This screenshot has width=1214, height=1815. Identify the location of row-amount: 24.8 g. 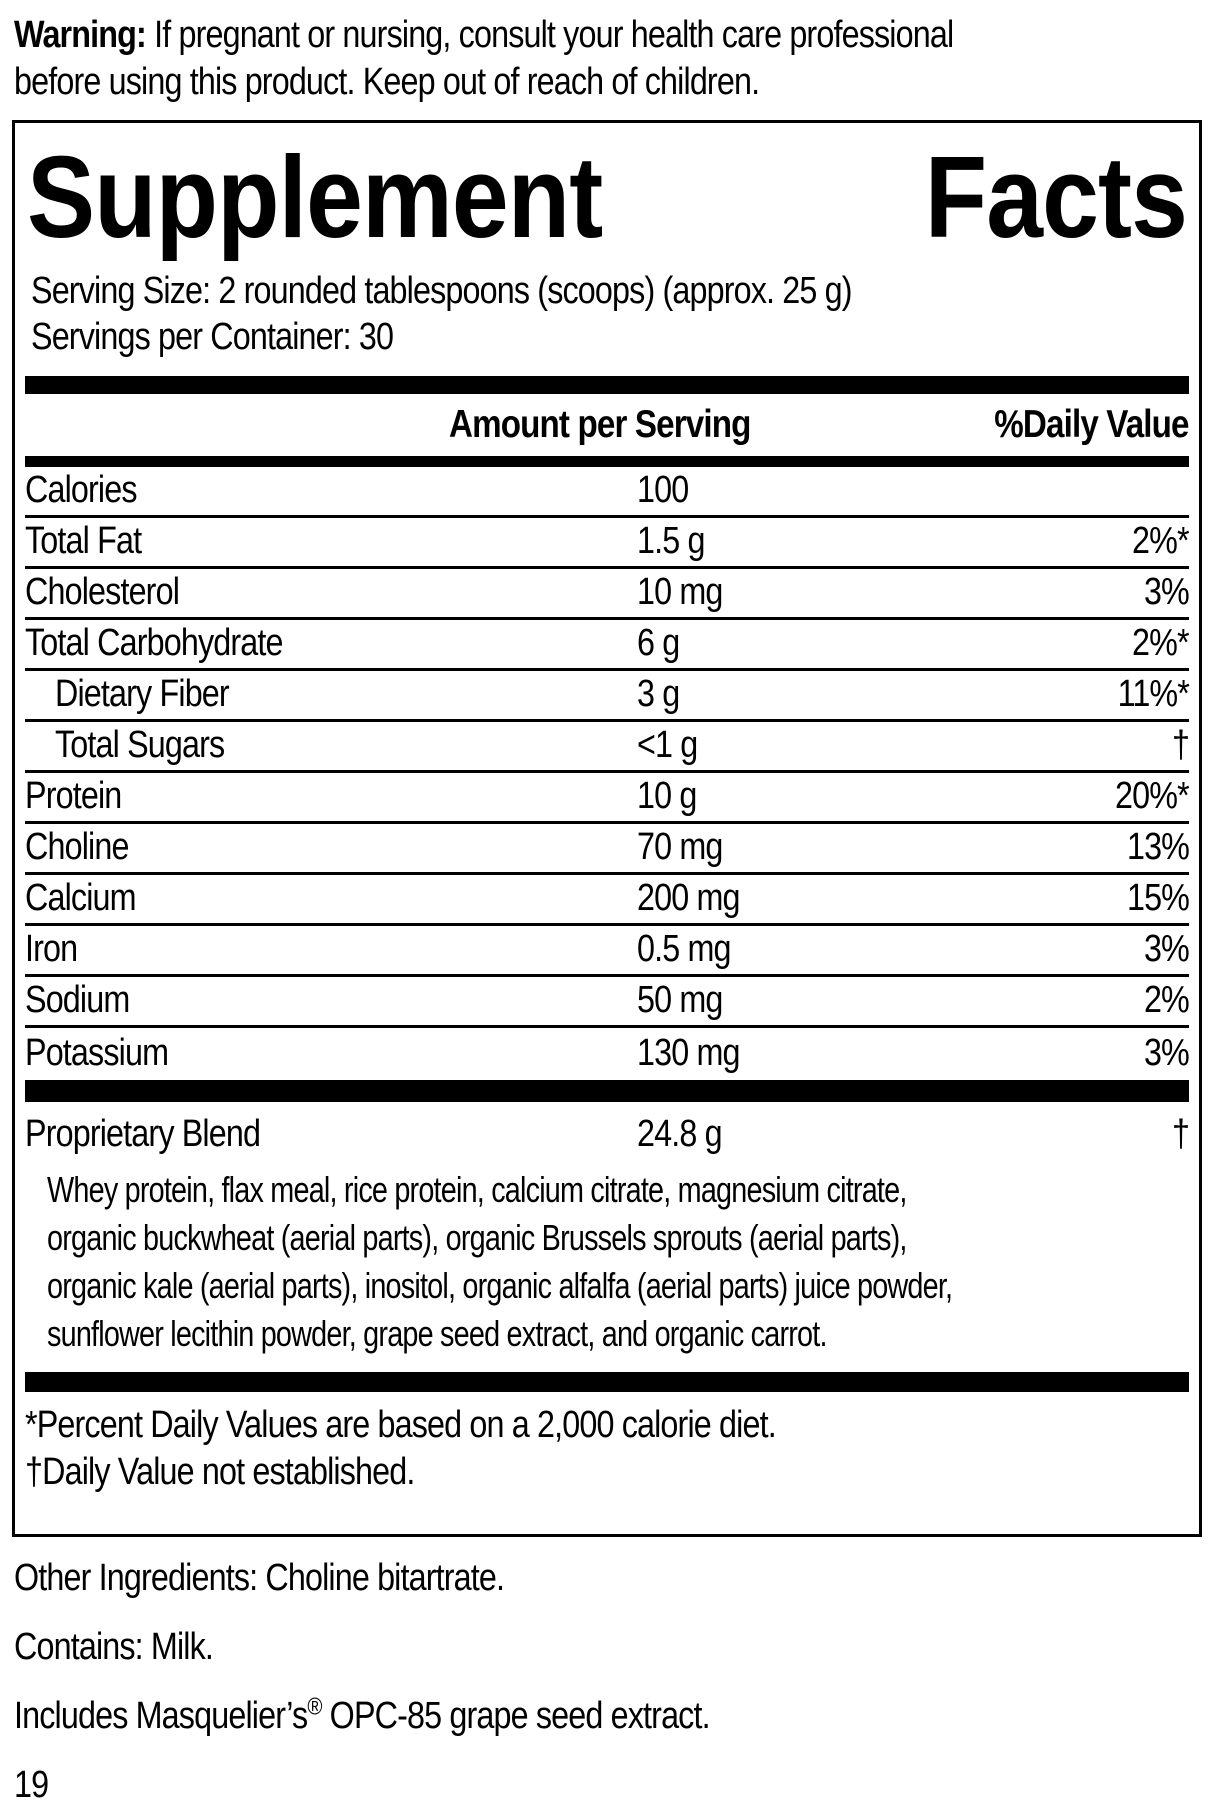
(680, 1134).